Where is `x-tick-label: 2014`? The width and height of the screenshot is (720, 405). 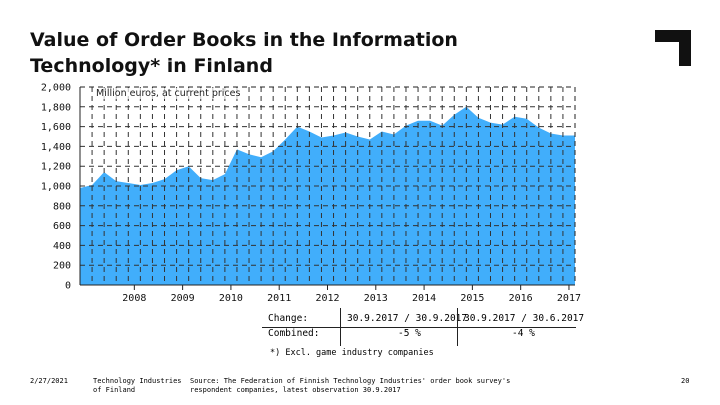
x-tick-label: 2014 is located at coordinates (424, 298).